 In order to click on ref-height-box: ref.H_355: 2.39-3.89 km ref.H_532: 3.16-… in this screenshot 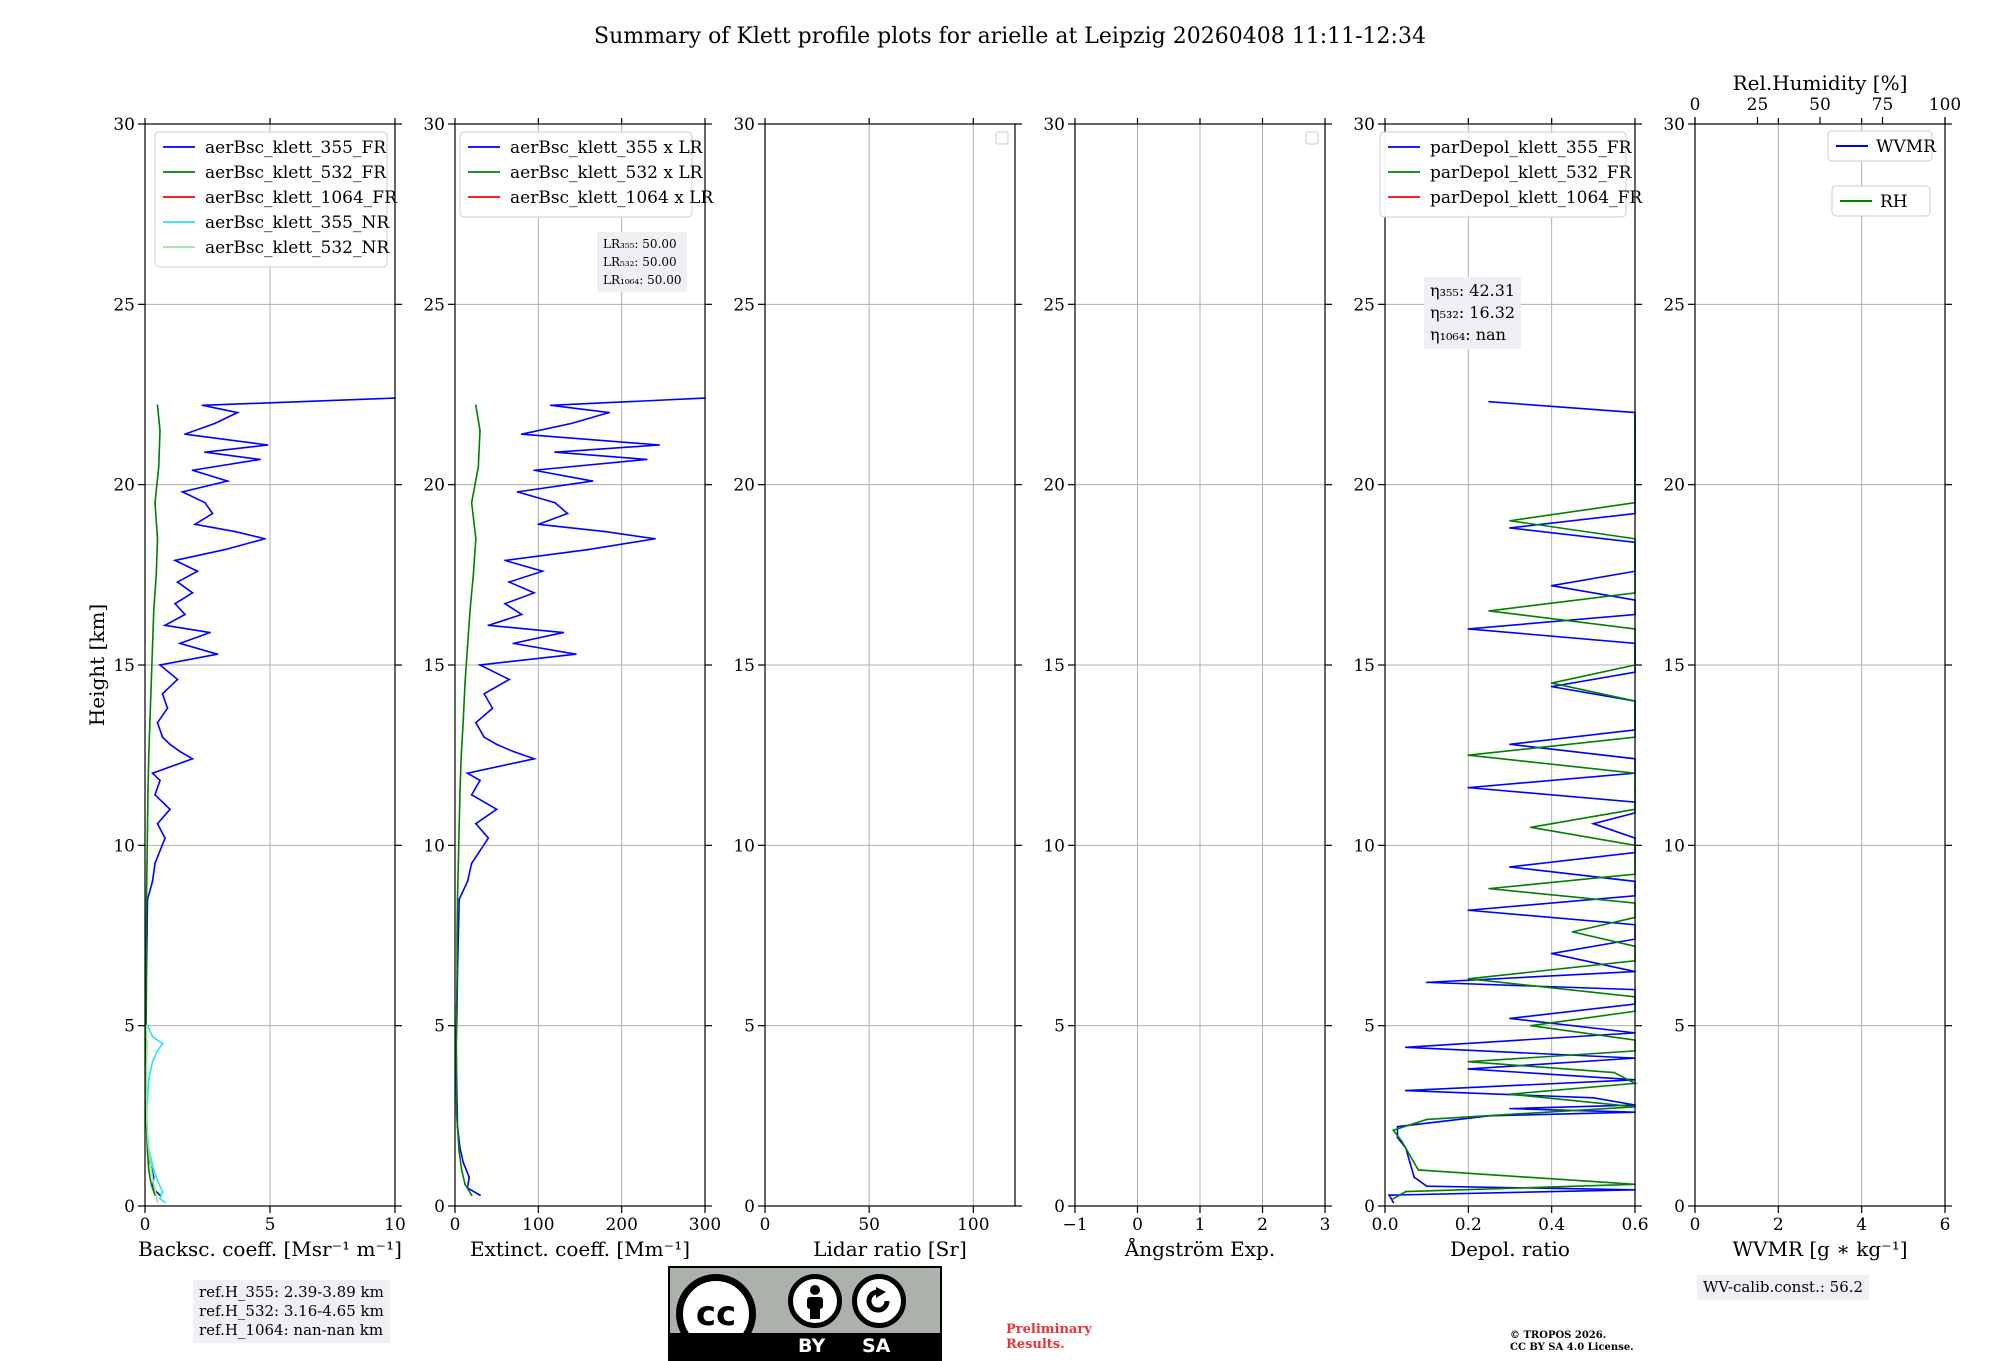, I will do `click(291, 1311)`.